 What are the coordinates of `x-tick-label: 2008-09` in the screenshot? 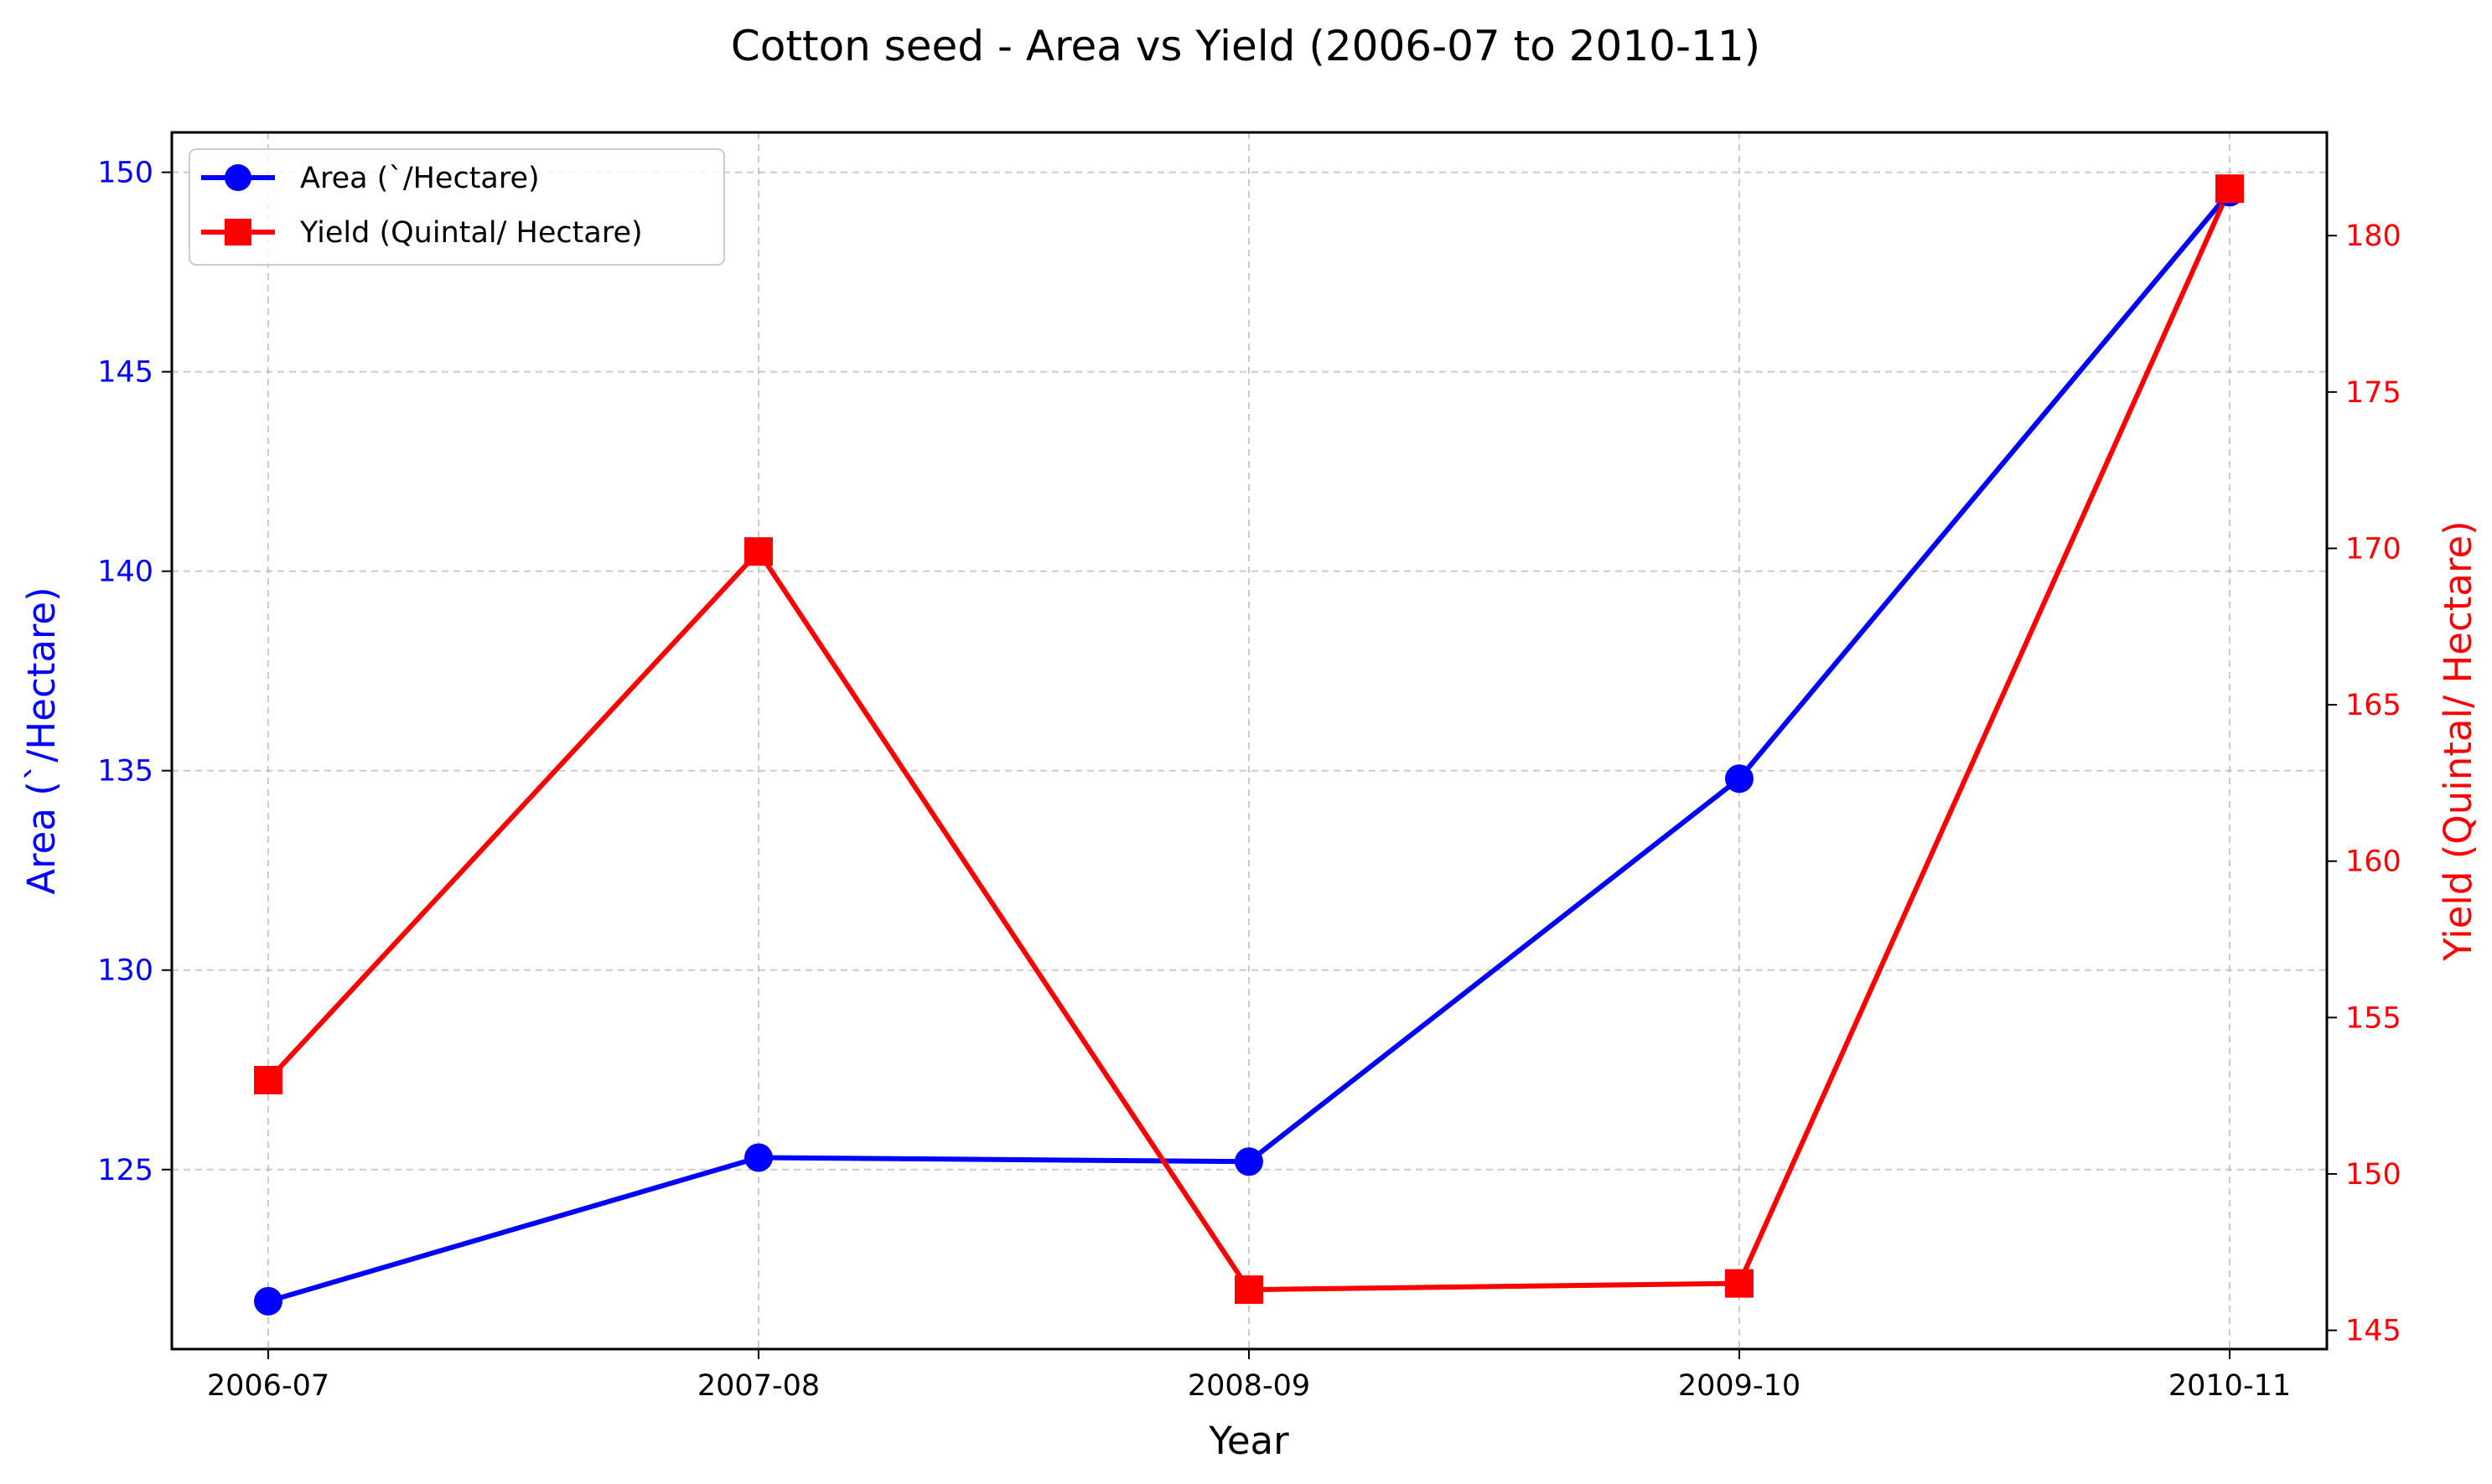 It's located at (1249, 1386).